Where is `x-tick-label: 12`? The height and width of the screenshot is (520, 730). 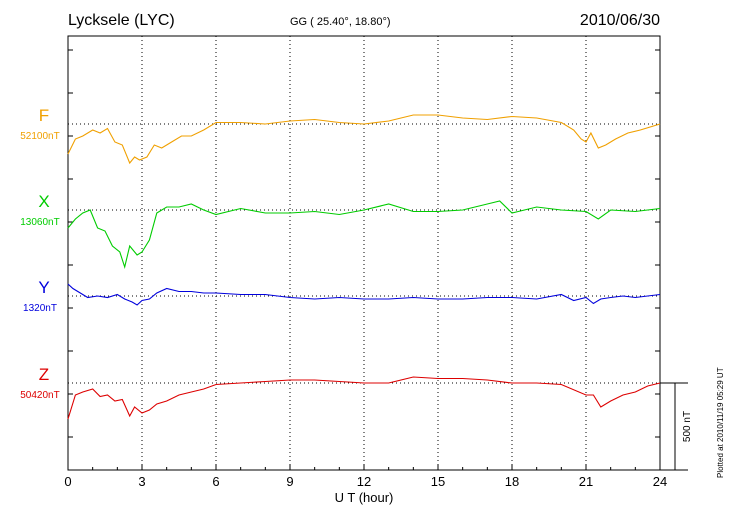 x-tick-label: 12 is located at coordinates (364, 481).